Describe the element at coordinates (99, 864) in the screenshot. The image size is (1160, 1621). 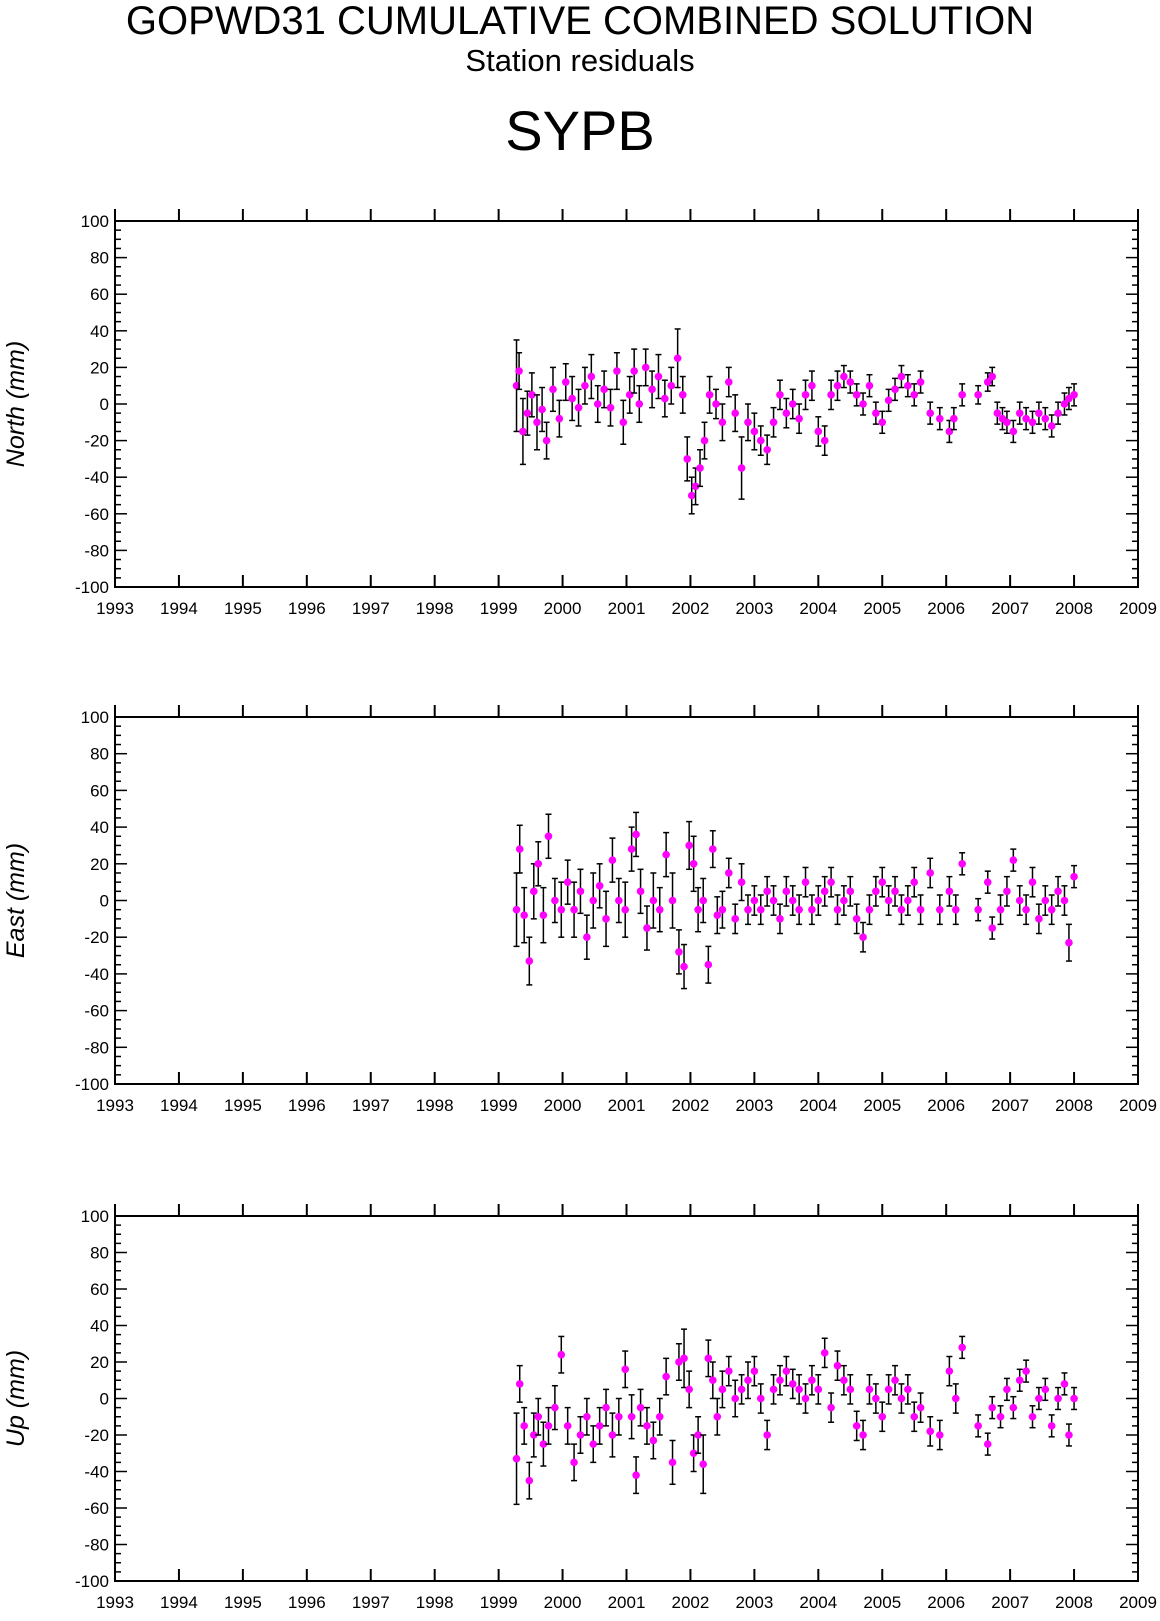
I see `y-tick-label: 20` at that location.